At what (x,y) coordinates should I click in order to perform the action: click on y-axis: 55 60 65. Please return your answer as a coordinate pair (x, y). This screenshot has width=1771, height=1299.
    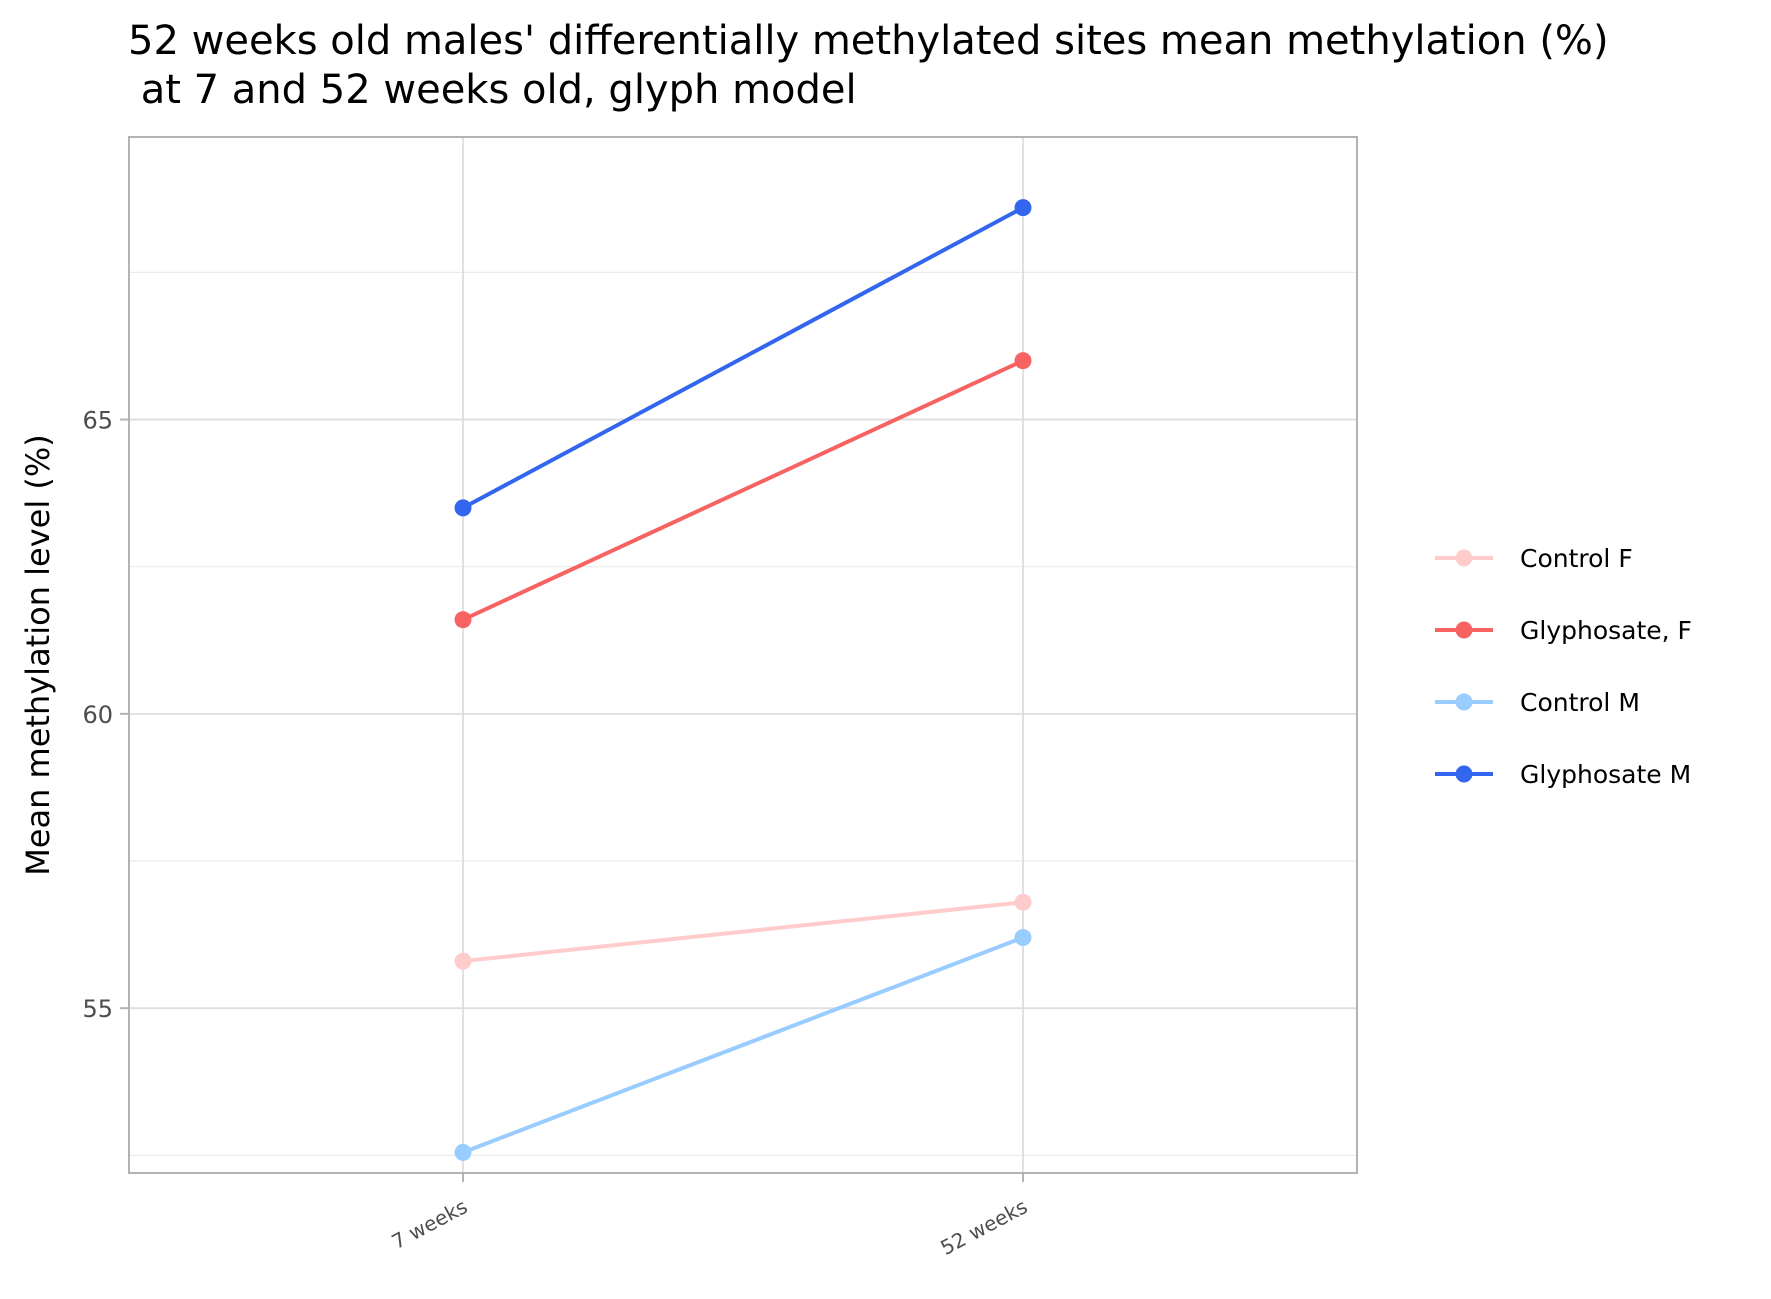
    Looking at the image, I should click on (105, 715).